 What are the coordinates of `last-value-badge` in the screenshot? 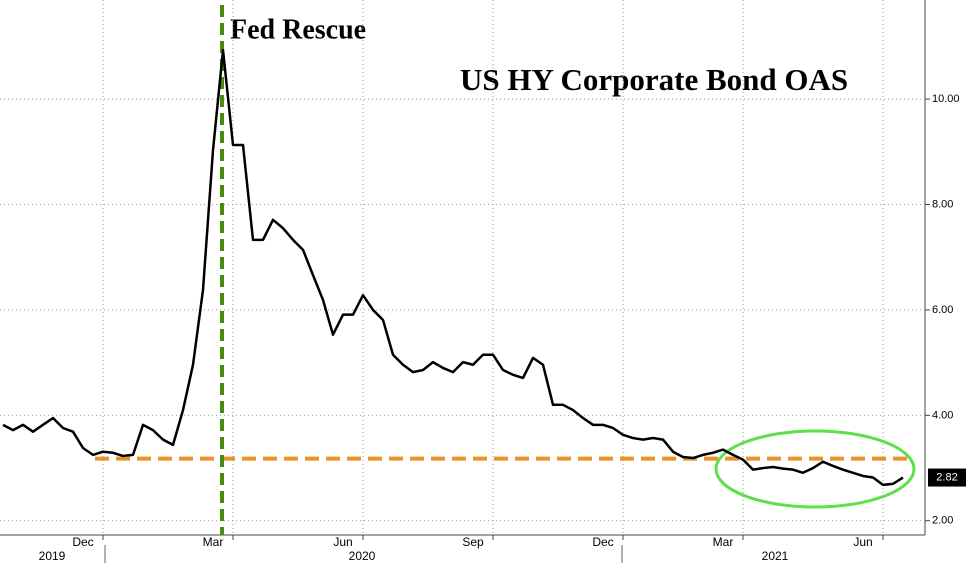 It's located at (947, 477).